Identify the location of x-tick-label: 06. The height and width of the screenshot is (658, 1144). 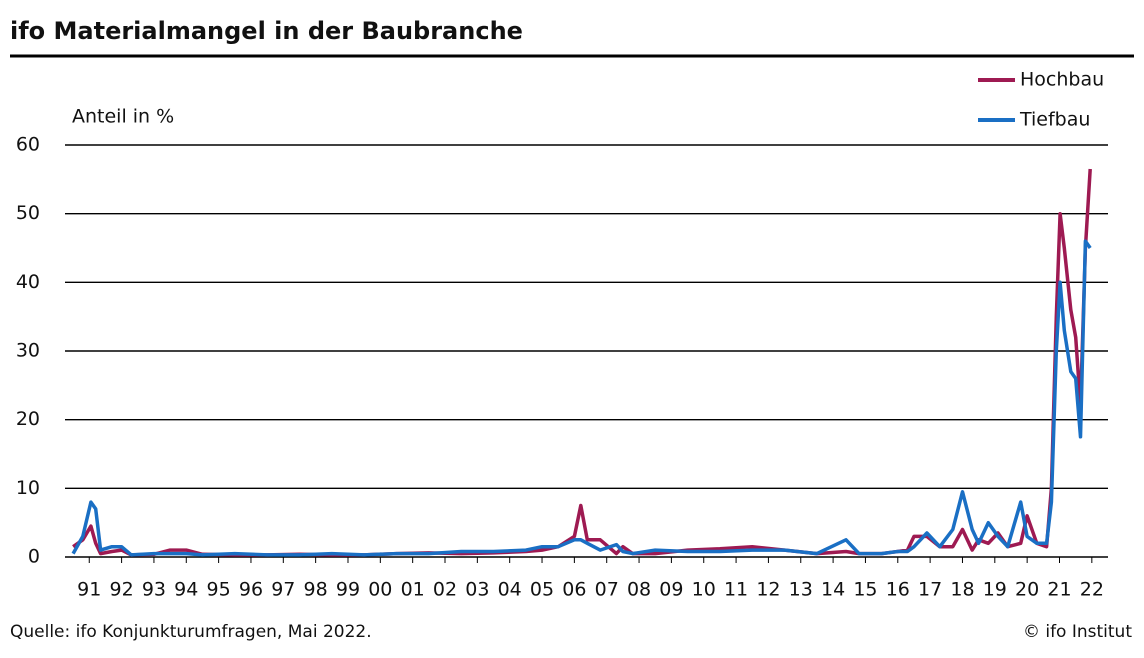
(574, 590).